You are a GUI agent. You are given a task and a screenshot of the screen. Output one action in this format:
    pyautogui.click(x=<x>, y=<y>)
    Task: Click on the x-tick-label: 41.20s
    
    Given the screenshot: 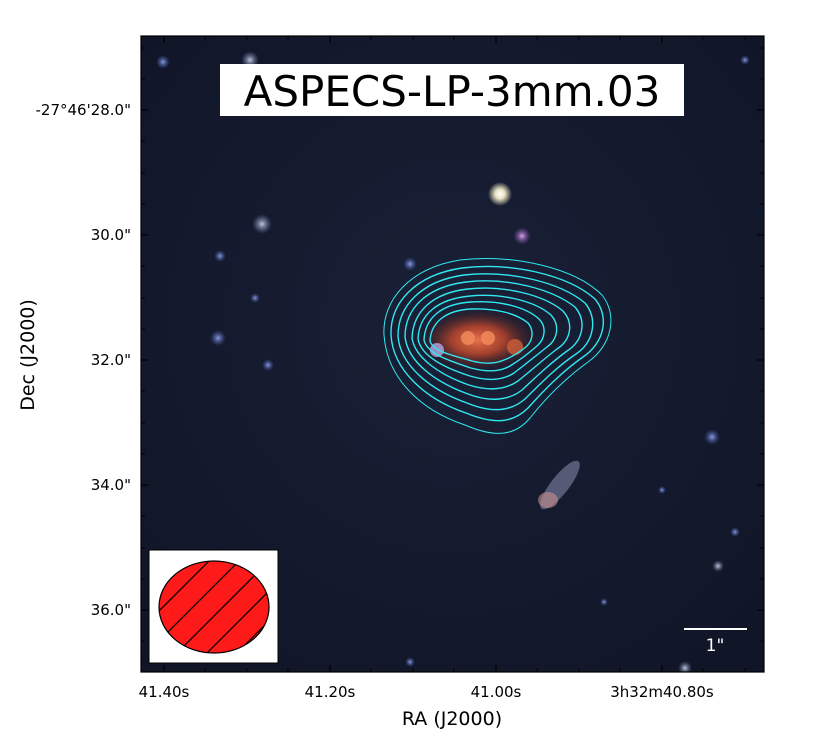 What is the action you would take?
    pyautogui.click(x=330, y=692)
    